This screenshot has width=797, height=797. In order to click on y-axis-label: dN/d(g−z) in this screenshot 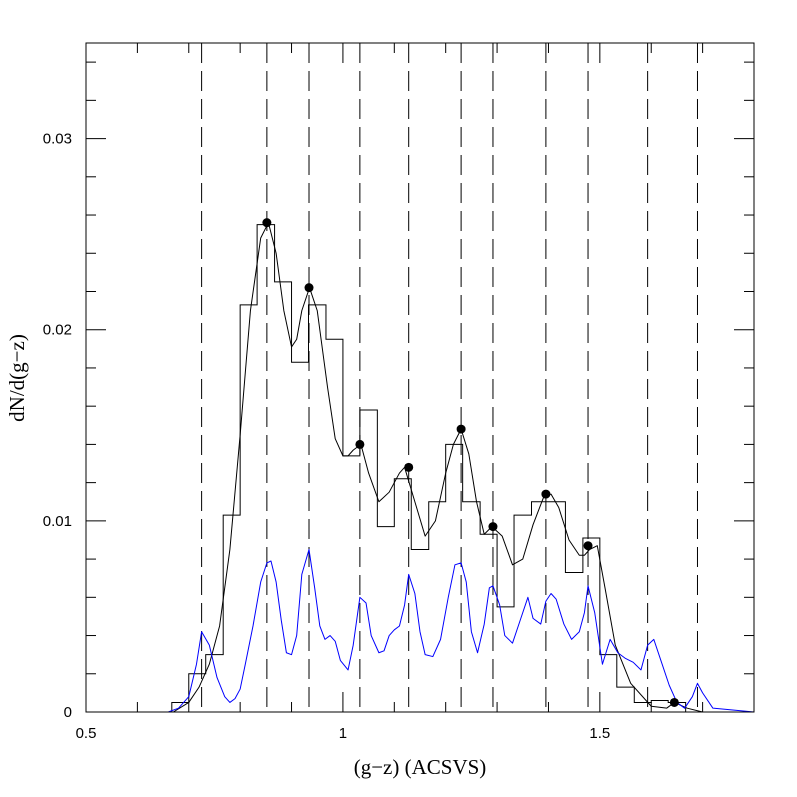, I will do `click(17, 378)`.